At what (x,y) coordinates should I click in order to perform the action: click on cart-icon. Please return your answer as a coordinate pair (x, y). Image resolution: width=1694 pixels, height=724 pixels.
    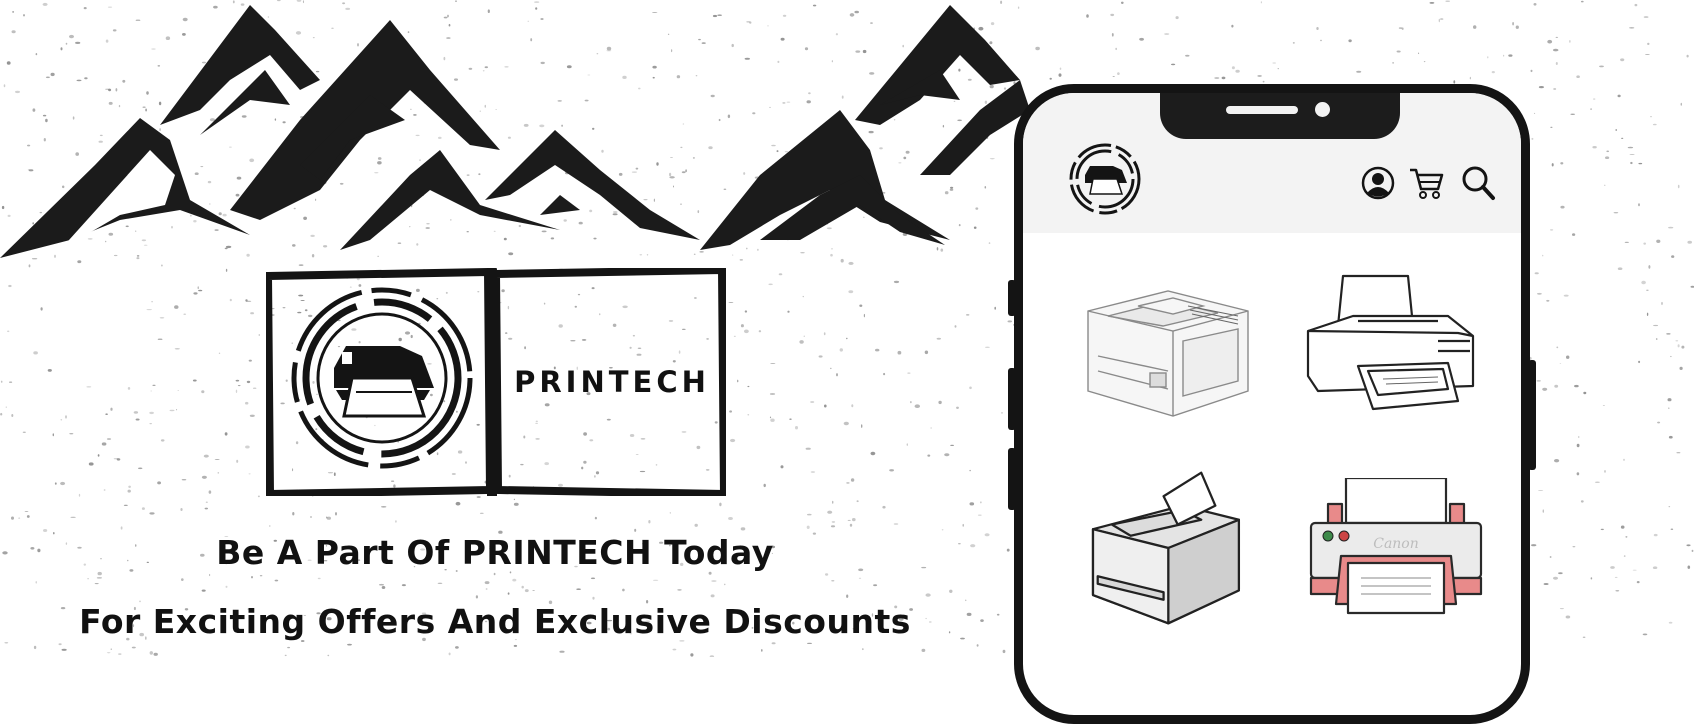
    Looking at the image, I should click on (1426, 183).